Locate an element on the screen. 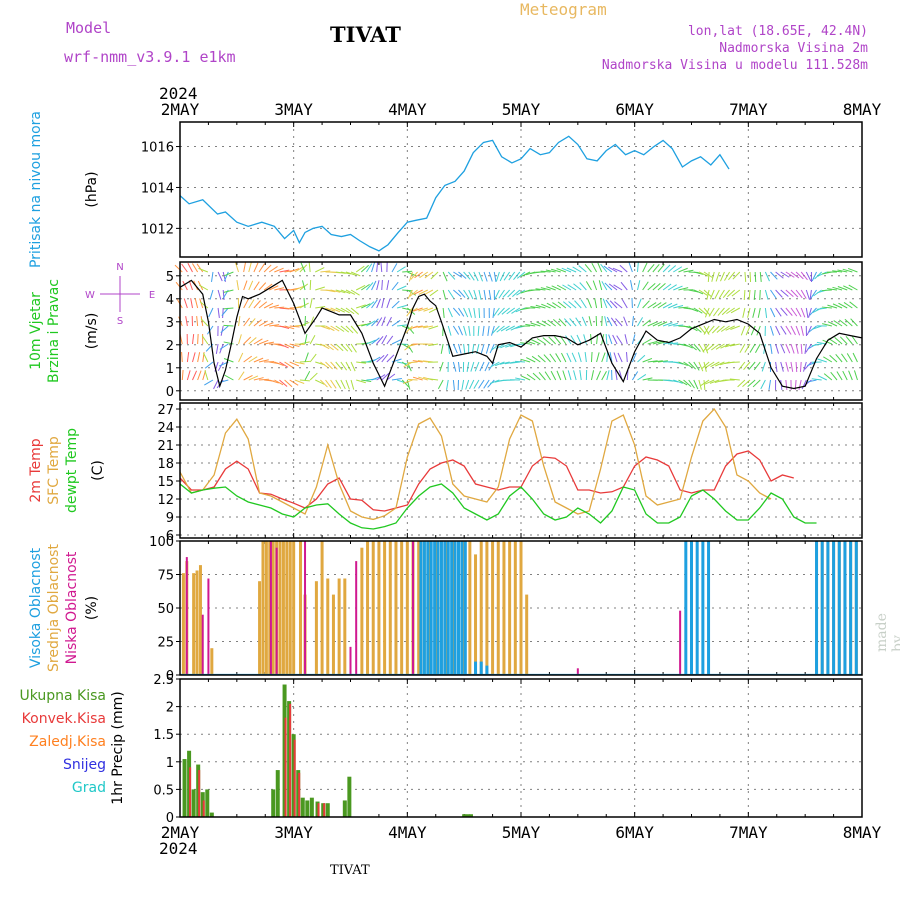 This screenshot has width=900, height=900. axis-label-wind: 10m Vjetar is located at coordinates (36, 331).